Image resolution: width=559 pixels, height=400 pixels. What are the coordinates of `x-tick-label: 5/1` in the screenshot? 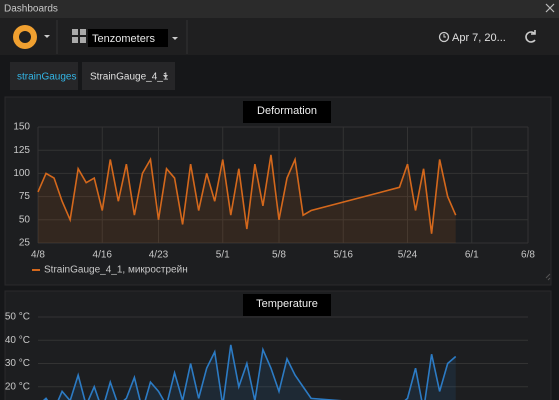 It's located at (223, 255).